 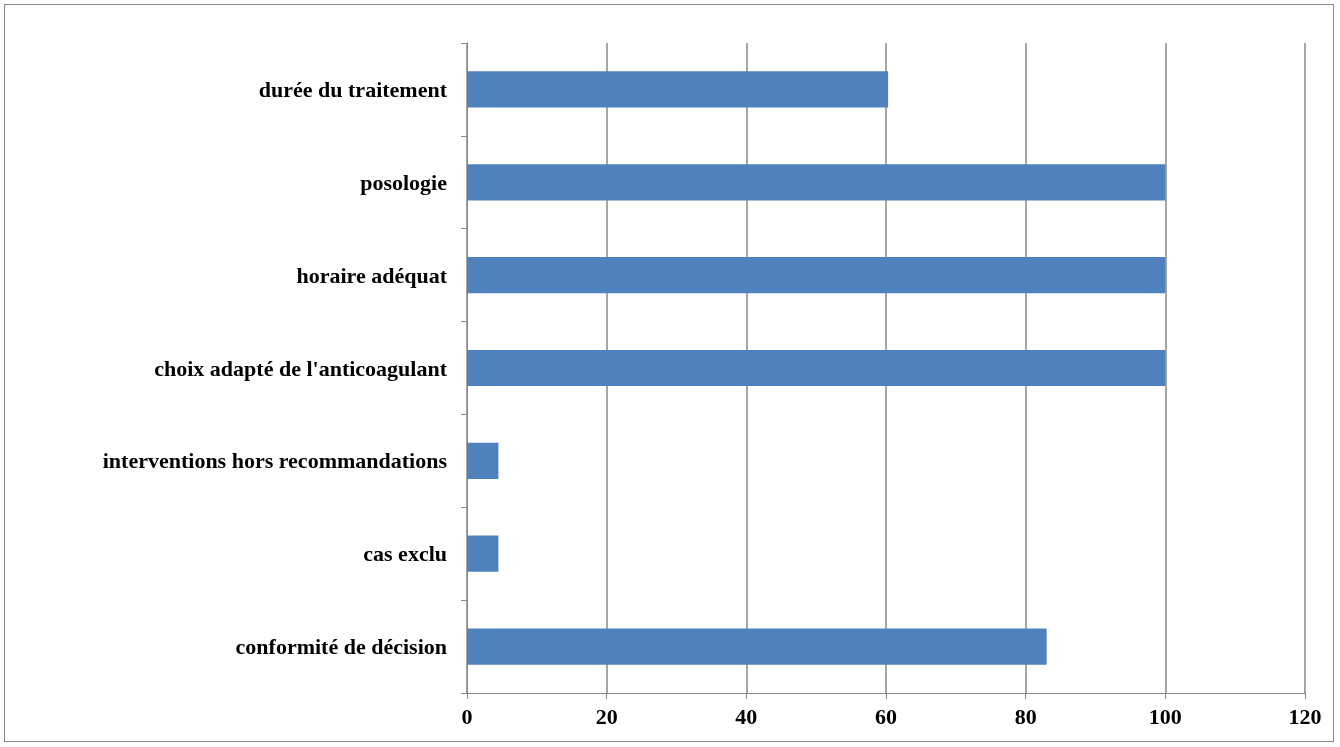 I want to click on x-tick-label: 100, so click(x=1165, y=716).